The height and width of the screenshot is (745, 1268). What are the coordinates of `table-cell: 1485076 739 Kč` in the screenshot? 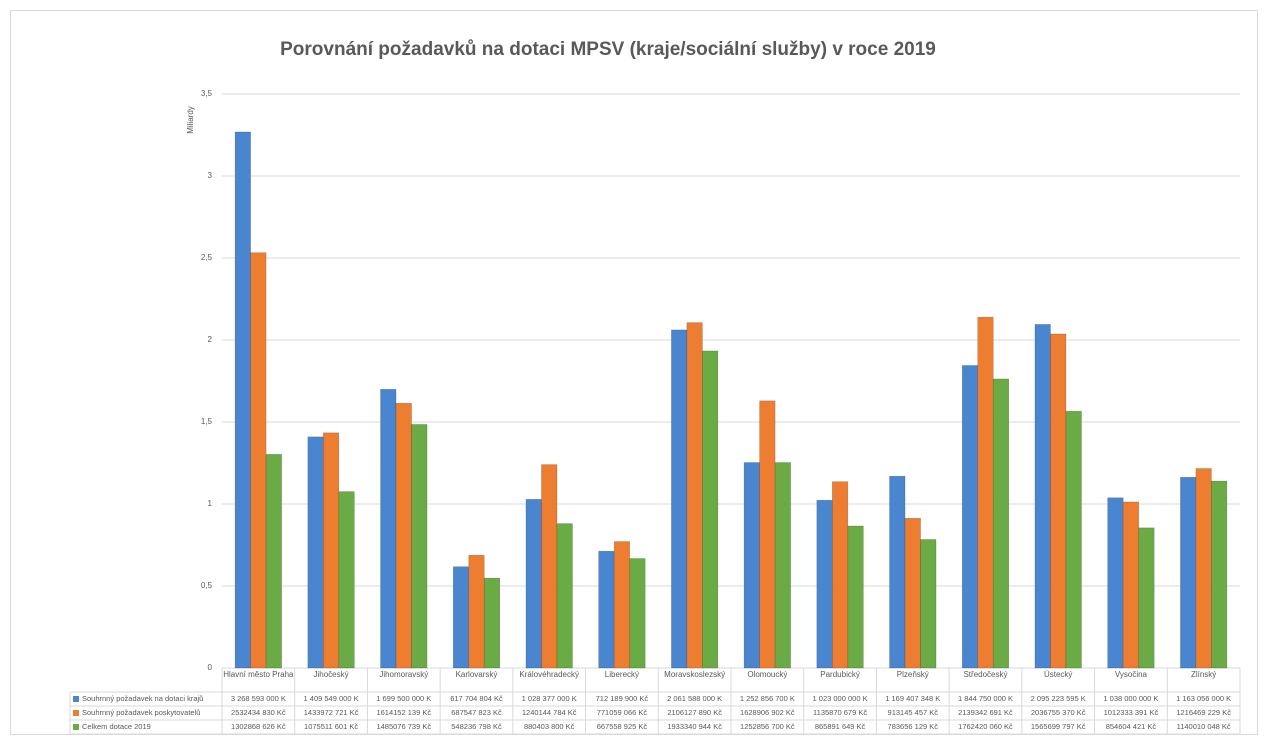 It's located at (403, 726).